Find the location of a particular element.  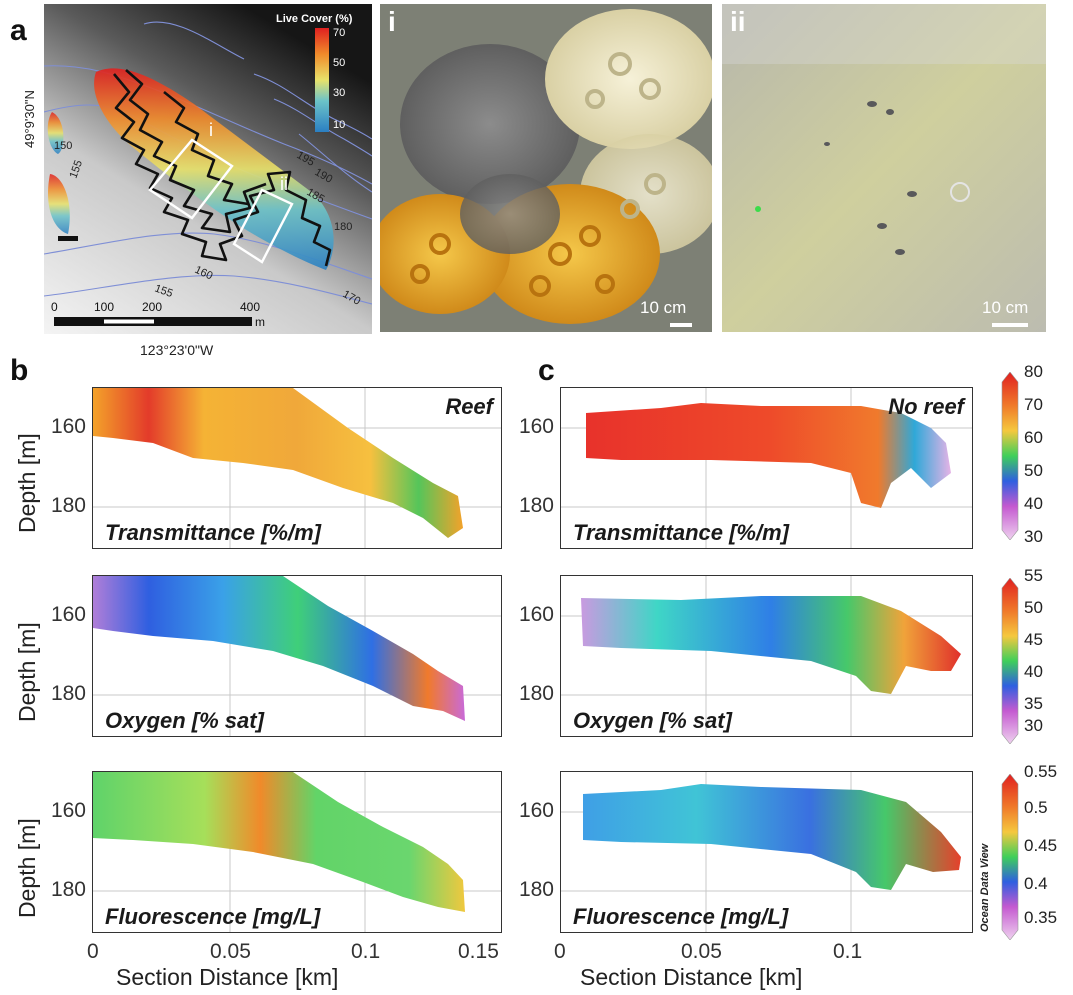

cbar-tick: 0.5 is located at coordinates (1036, 807).